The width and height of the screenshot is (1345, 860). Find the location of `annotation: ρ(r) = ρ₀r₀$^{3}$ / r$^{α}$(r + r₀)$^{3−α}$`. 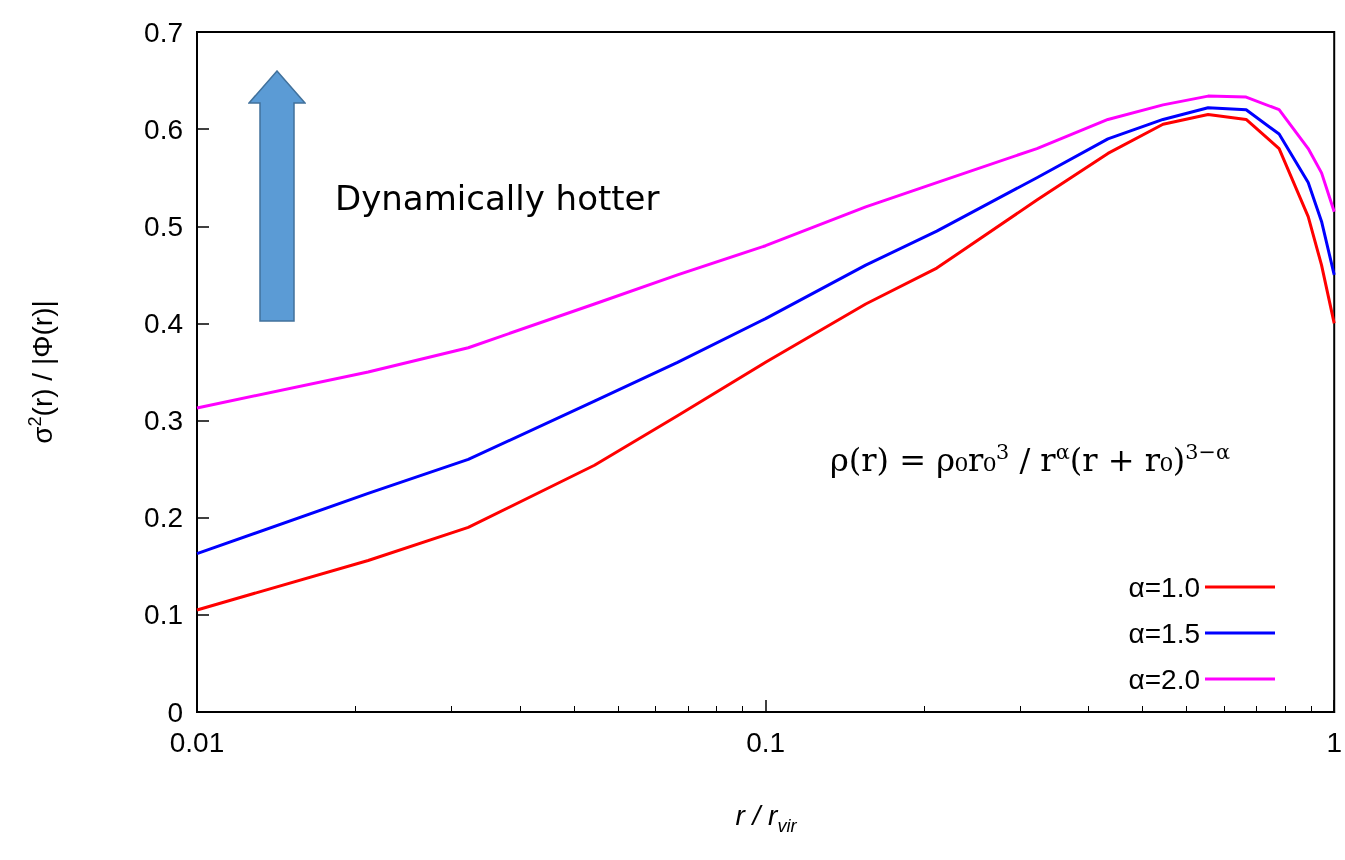

annotation: ρ(r) = ρ₀r₀$^{3}$ / r$^{α}$(r + r₀)$^{3−α}$ is located at coordinates (1030, 459).